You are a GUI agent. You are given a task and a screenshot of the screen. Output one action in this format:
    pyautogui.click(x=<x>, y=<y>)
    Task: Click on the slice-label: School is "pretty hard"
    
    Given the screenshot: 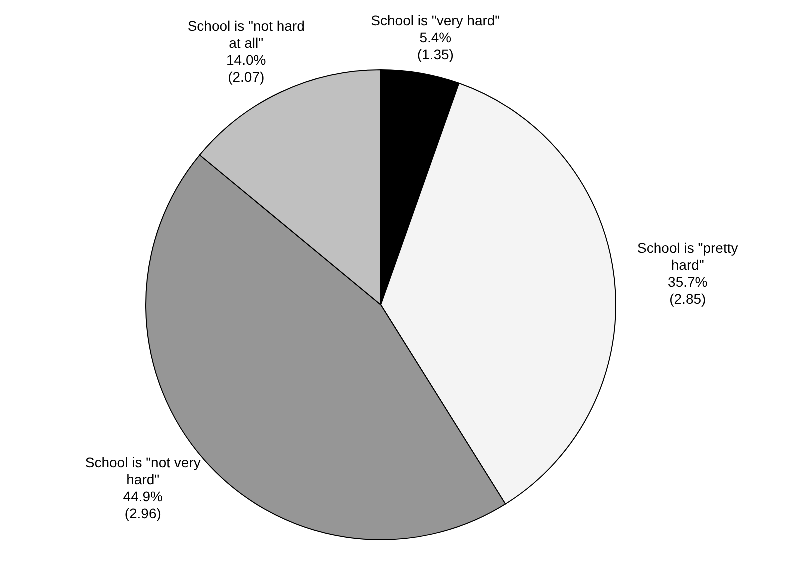 What is the action you would take?
    pyautogui.click(x=688, y=256)
    